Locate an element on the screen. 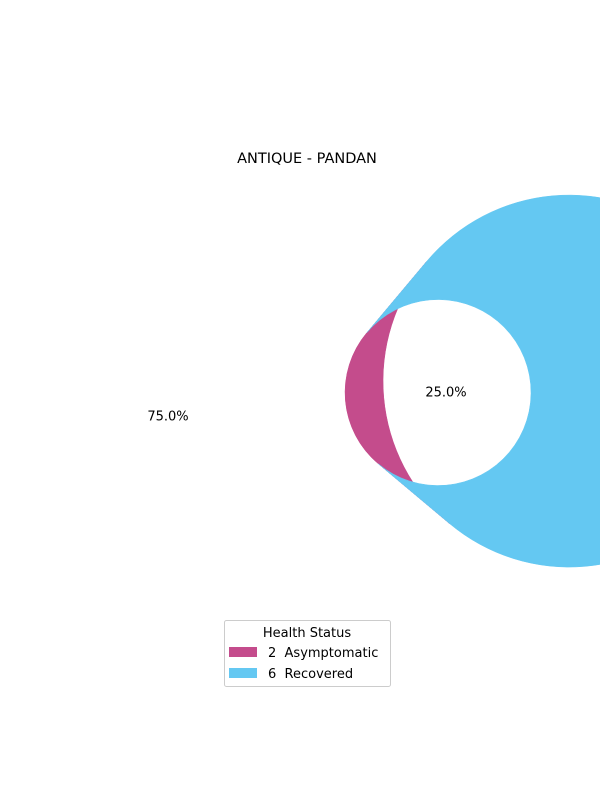 This screenshot has width=600, height=800. percent-label-recovered: 75.0% is located at coordinates (167, 417).